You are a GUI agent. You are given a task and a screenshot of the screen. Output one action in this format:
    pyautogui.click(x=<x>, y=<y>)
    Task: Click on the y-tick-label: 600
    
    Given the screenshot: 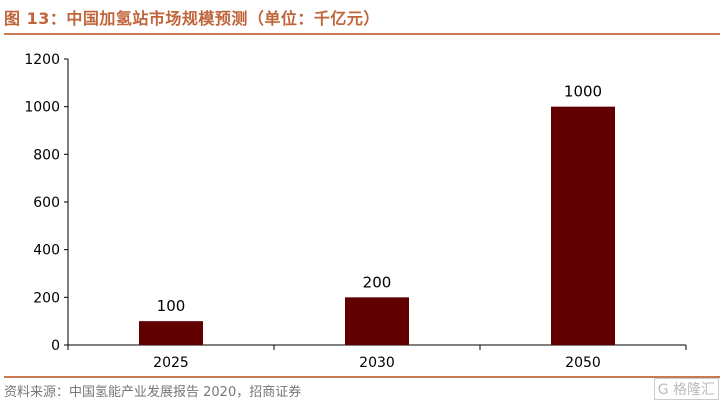 What is the action you would take?
    pyautogui.click(x=46, y=203)
    